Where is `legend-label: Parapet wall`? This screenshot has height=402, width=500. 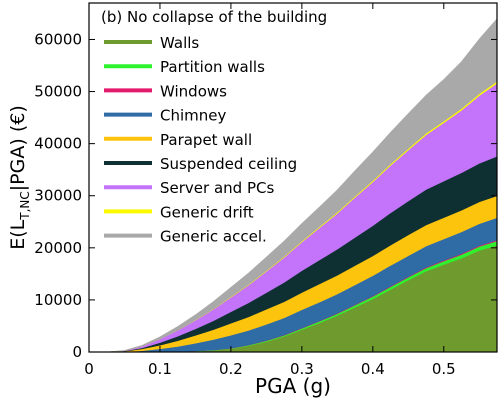
legend-label: Parapet wall is located at coordinates (206, 140).